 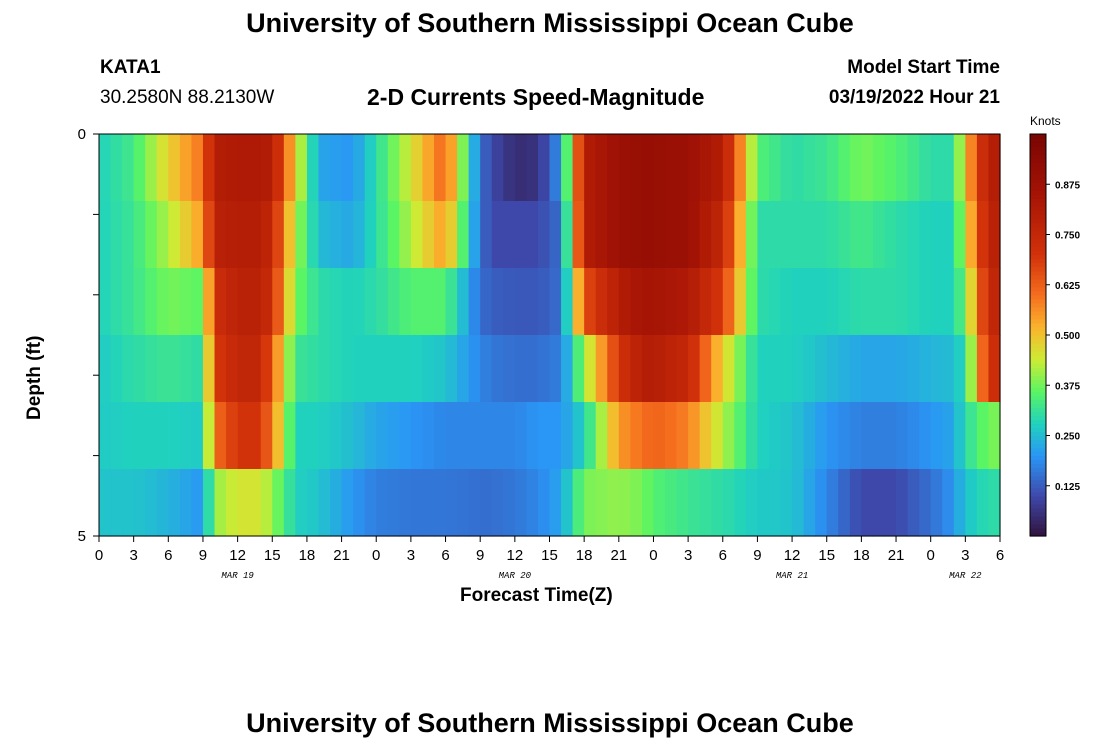 What do you see at coordinates (826, 555) in the screenshot?
I see `x-tick-label: 15` at bounding box center [826, 555].